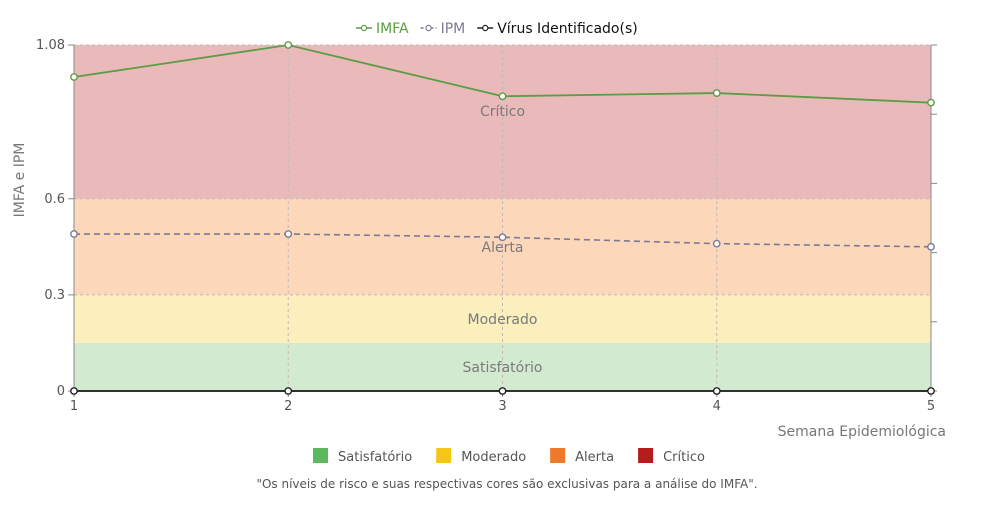 This screenshot has width=981, height=513. Describe the element at coordinates (503, 368) in the screenshot. I see `band-label-0: Satisfatório` at that location.